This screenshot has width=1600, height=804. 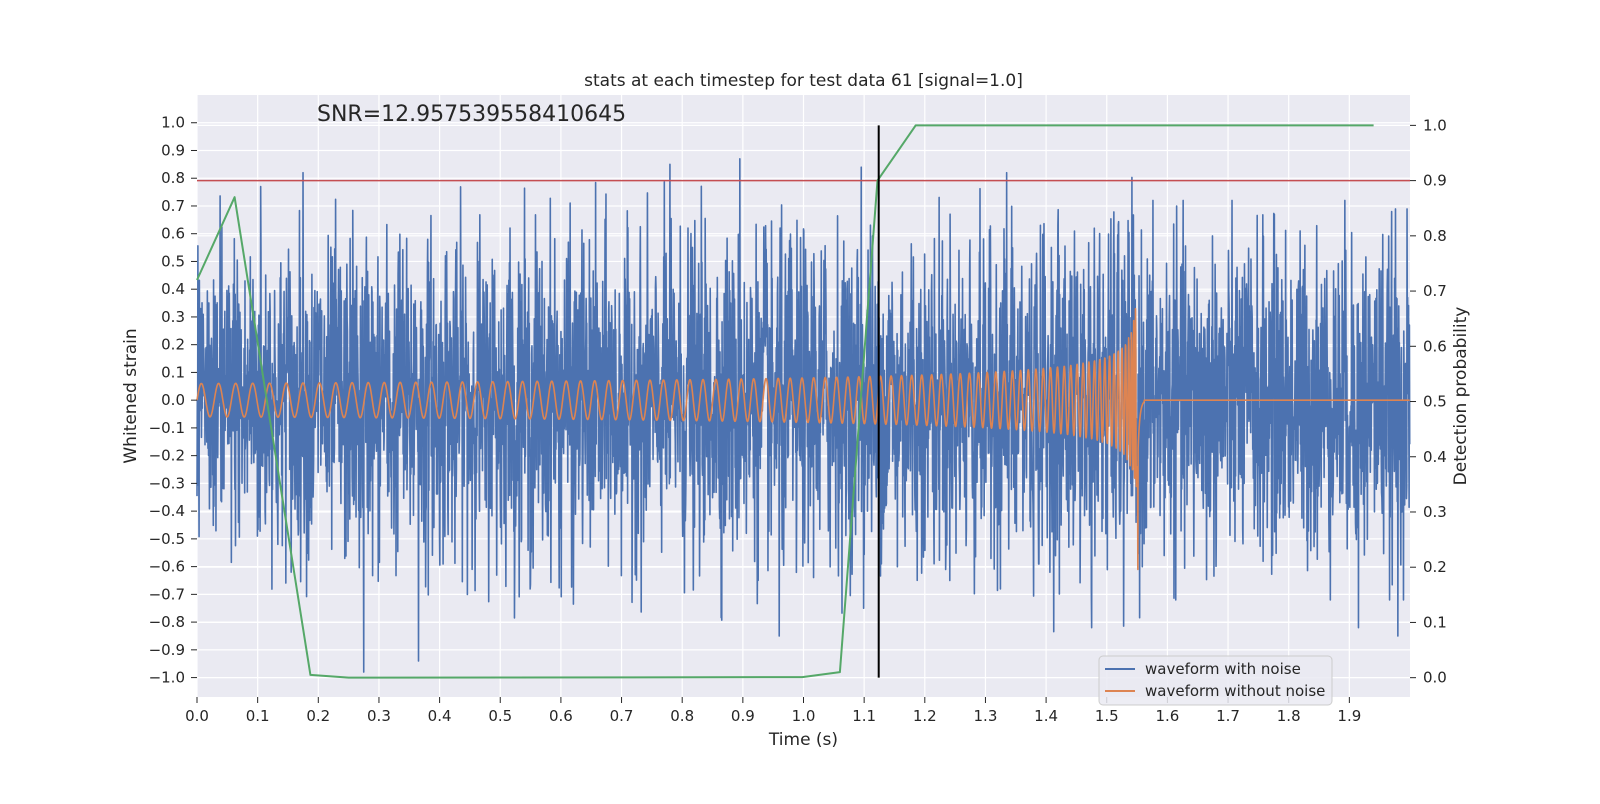 What do you see at coordinates (1435, 181) in the screenshot?
I see `y-right-tick-label: 0.9` at bounding box center [1435, 181].